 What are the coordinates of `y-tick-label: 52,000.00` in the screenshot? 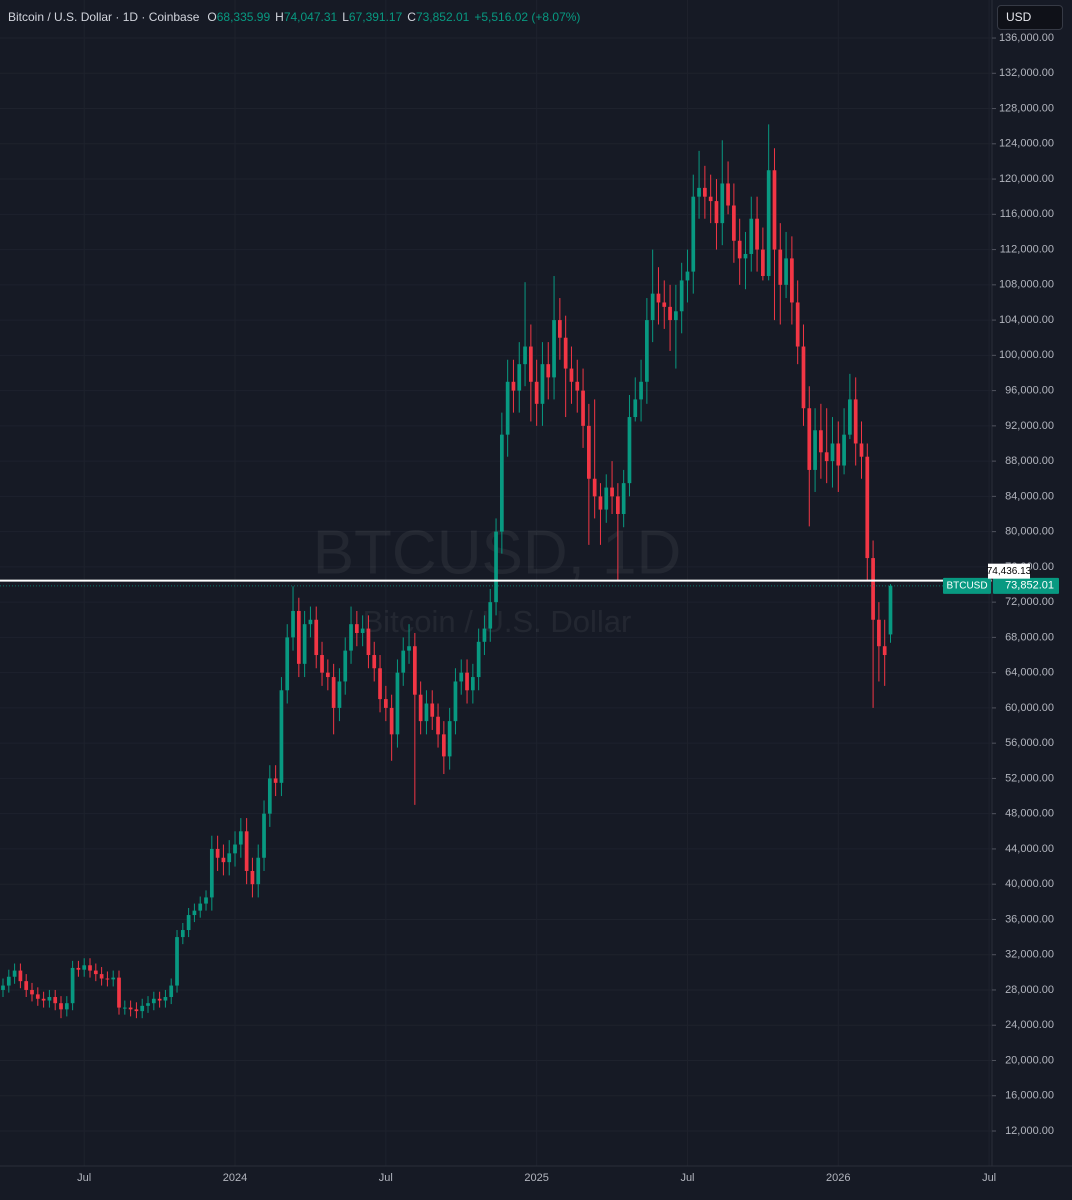 It's located at (1029, 778).